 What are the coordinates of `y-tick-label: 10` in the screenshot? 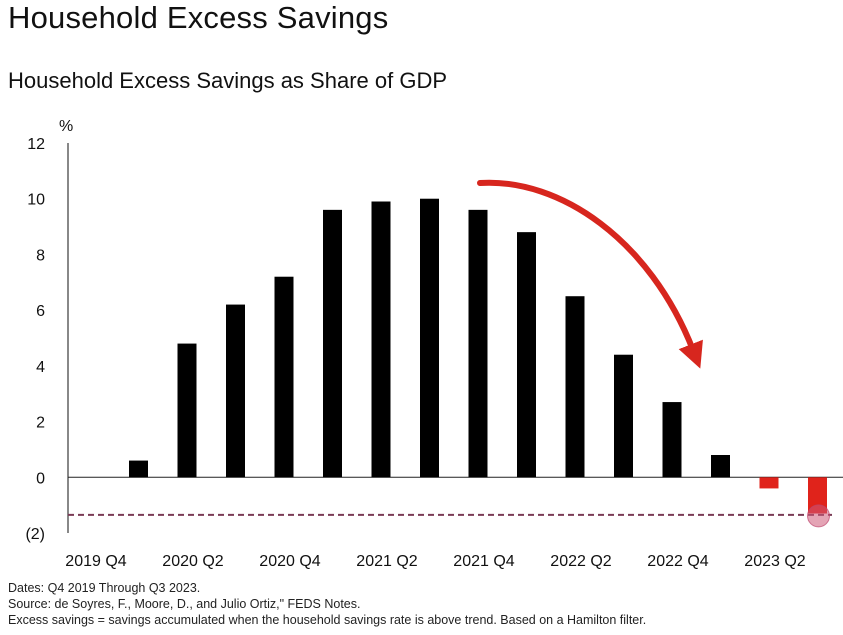 It's located at (36, 200).